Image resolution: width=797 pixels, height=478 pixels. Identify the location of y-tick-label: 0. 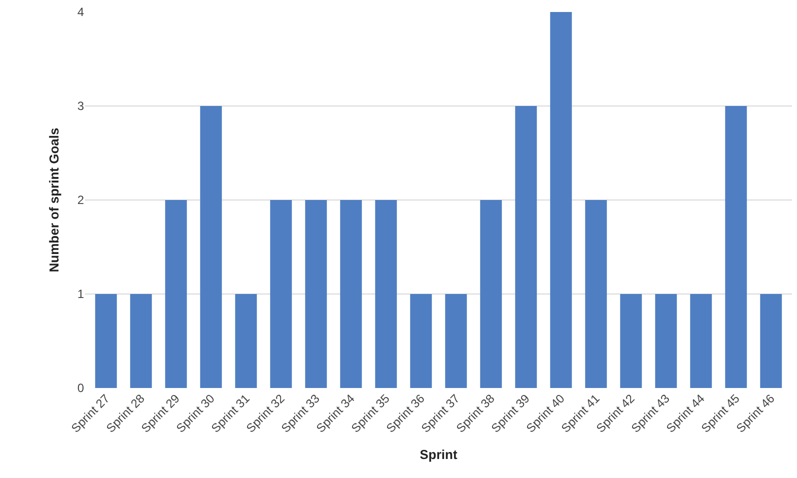
(80, 388).